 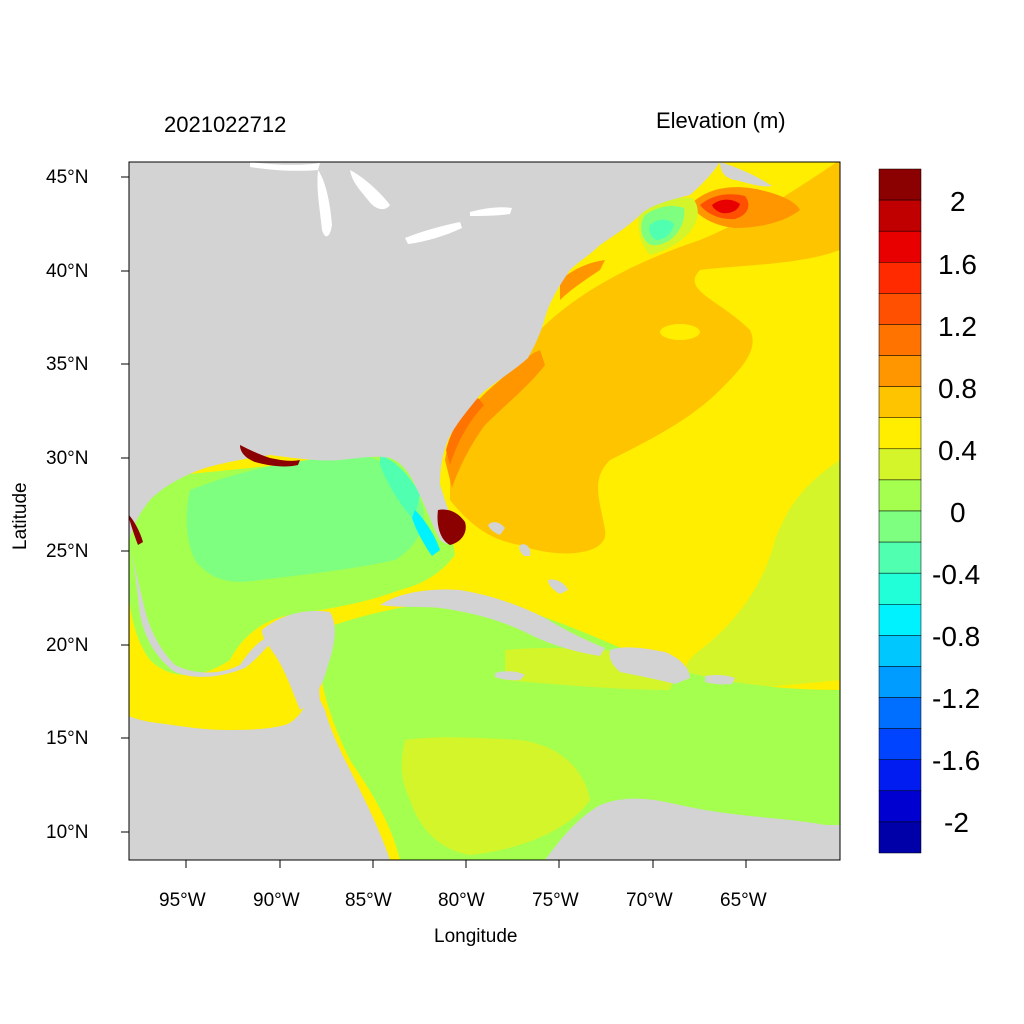 What do you see at coordinates (67, 645) in the screenshot?
I see `y-tick-label: 20°N` at bounding box center [67, 645].